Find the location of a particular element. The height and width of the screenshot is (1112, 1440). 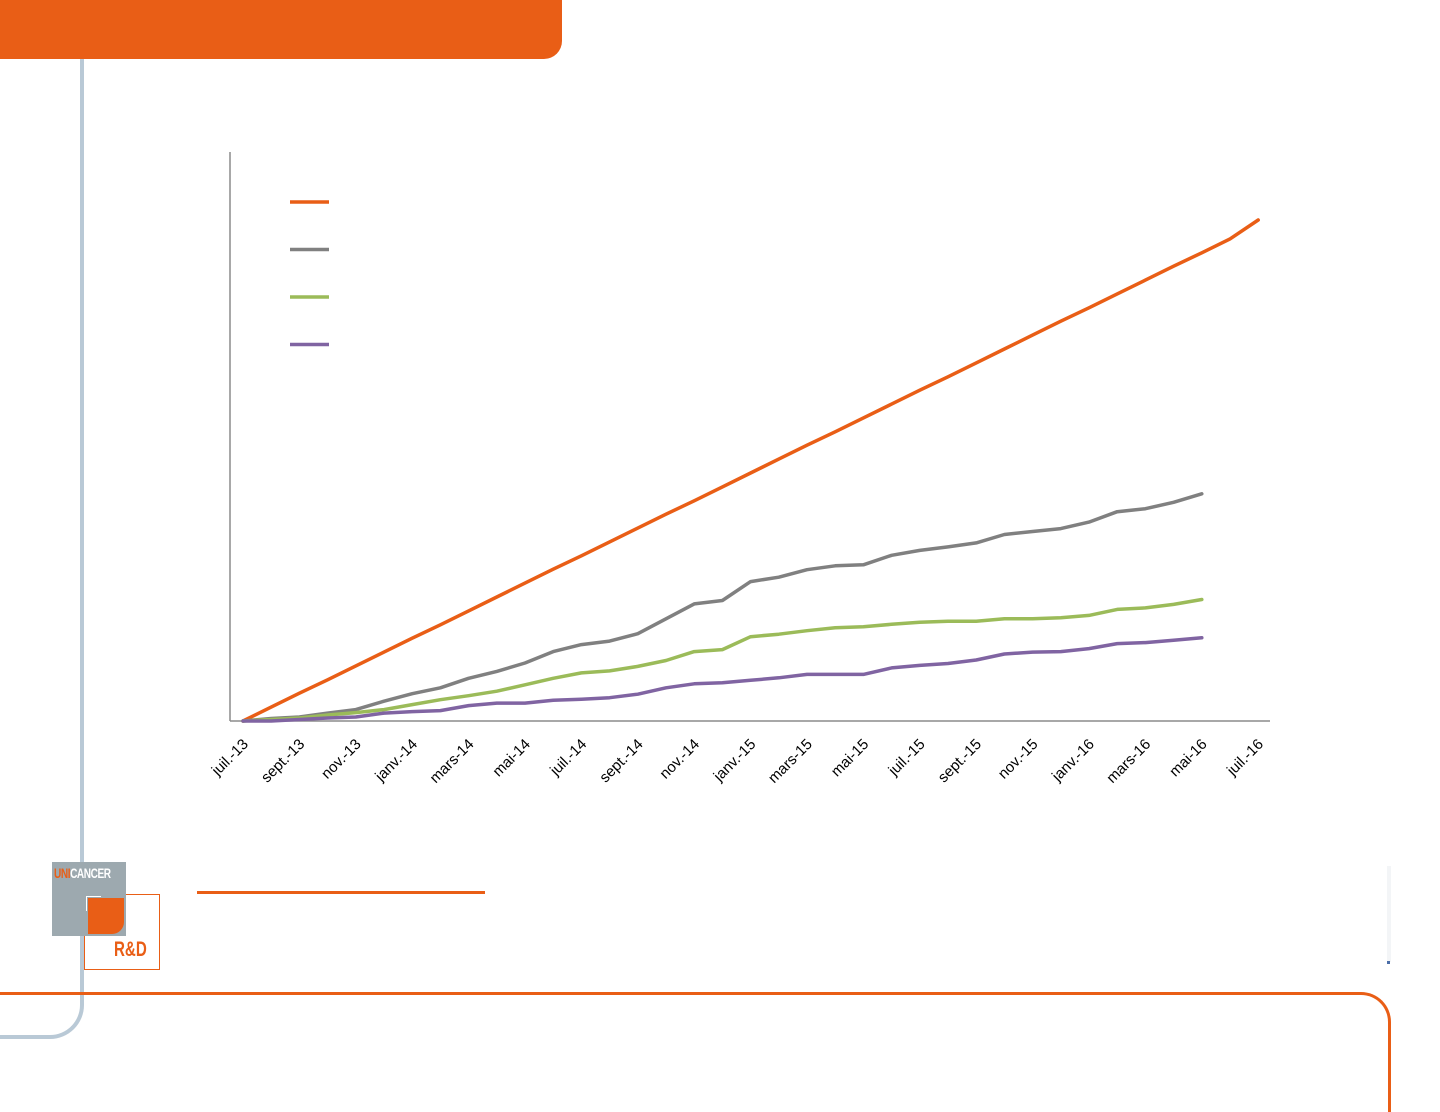

logo-wordmark: UNICANCER is located at coordinates (82, 873).